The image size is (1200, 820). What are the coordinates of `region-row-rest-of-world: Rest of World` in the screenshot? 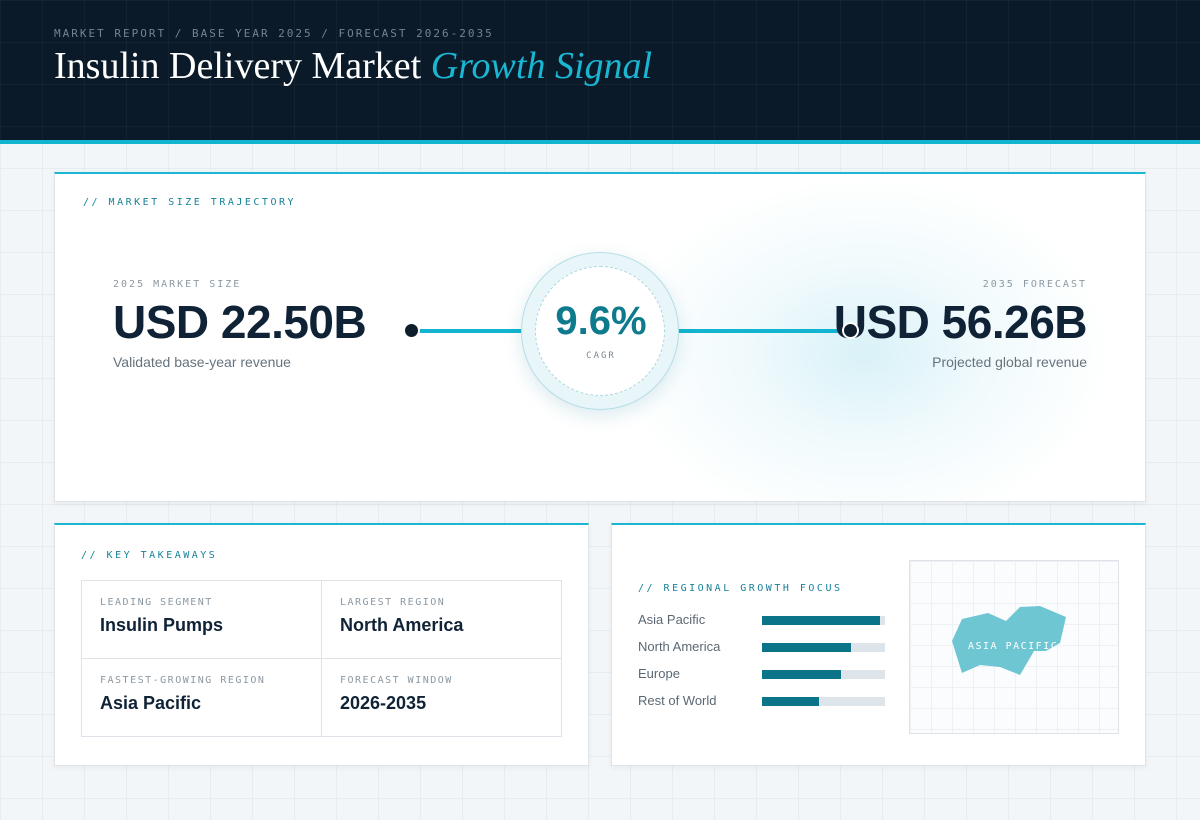 It's located at (763, 701).